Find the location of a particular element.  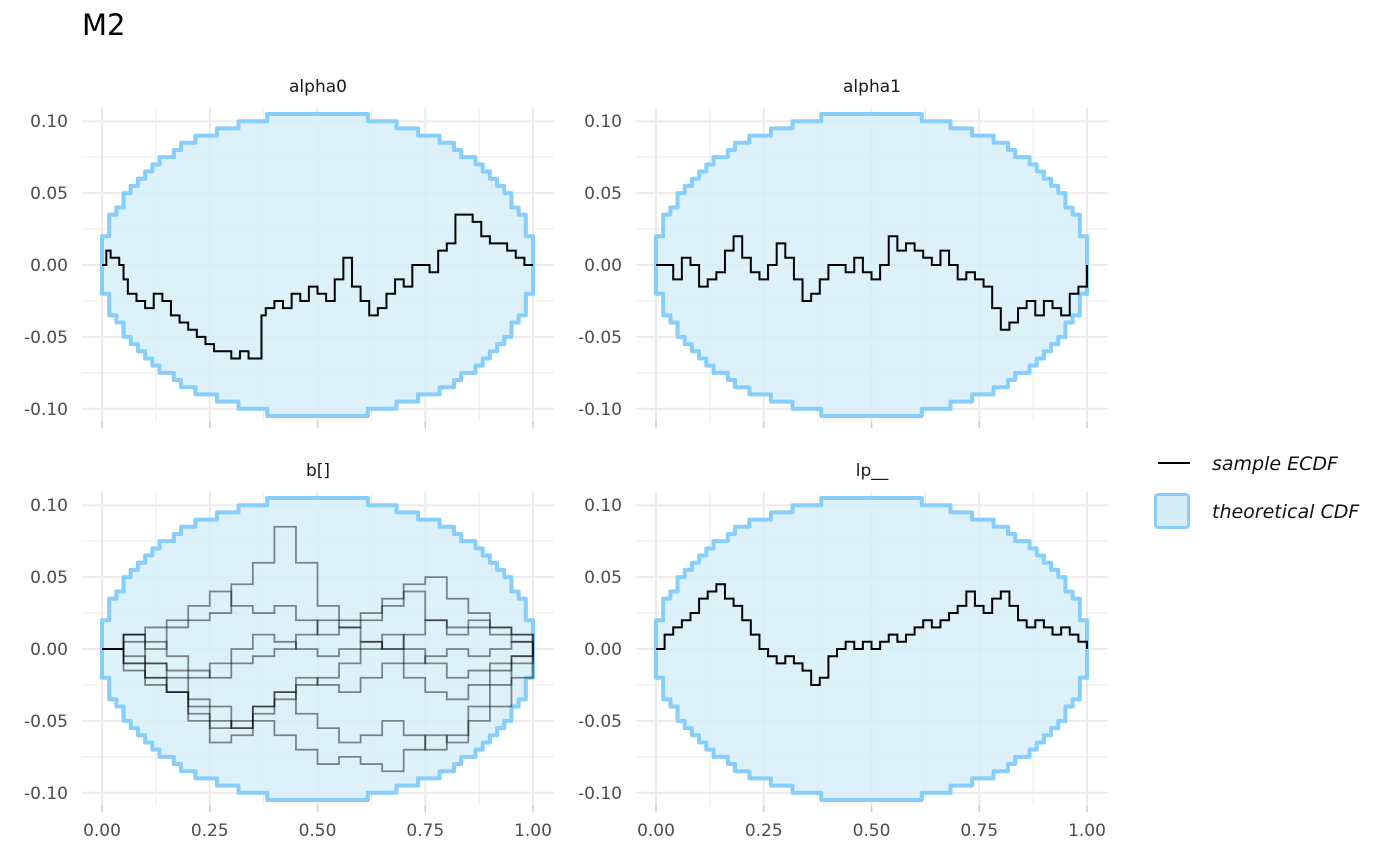

panel-title: alpha0 is located at coordinates (318, 87).